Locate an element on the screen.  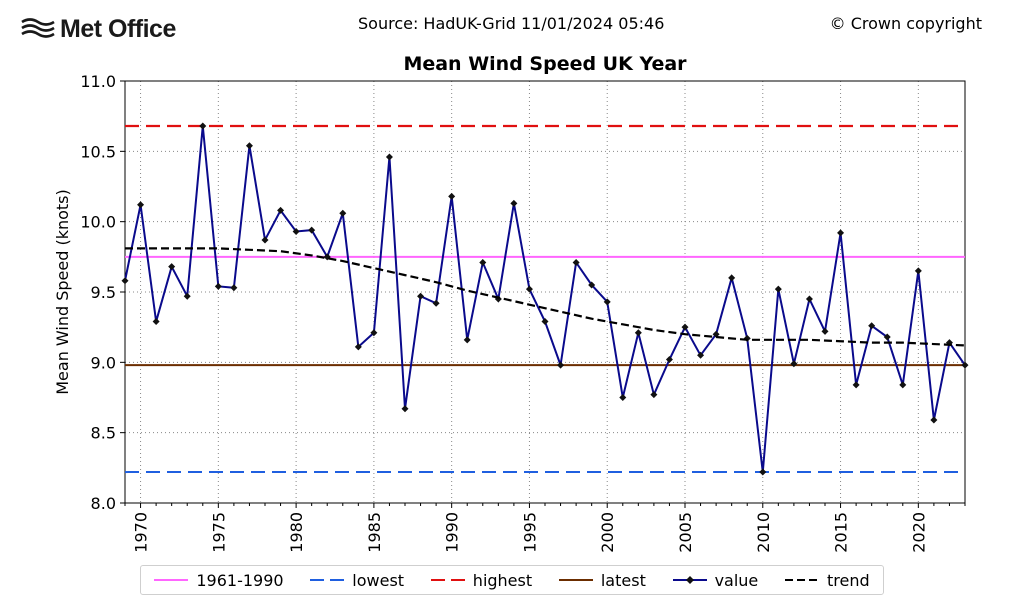
x-tick-label: 1980 is located at coordinates (296, 532).